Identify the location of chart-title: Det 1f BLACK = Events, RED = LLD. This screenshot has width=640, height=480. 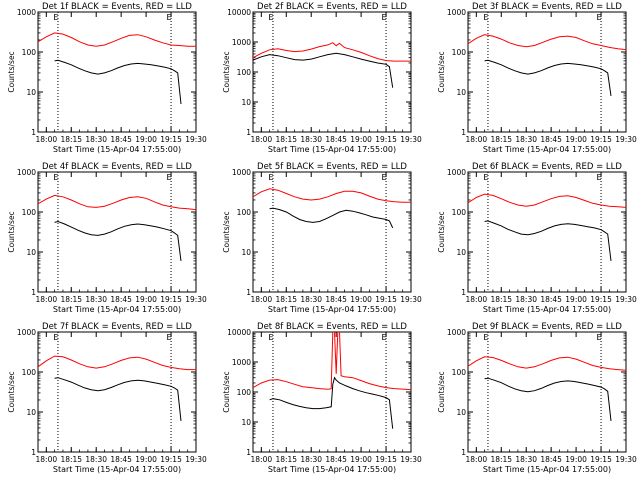
(117, 7).